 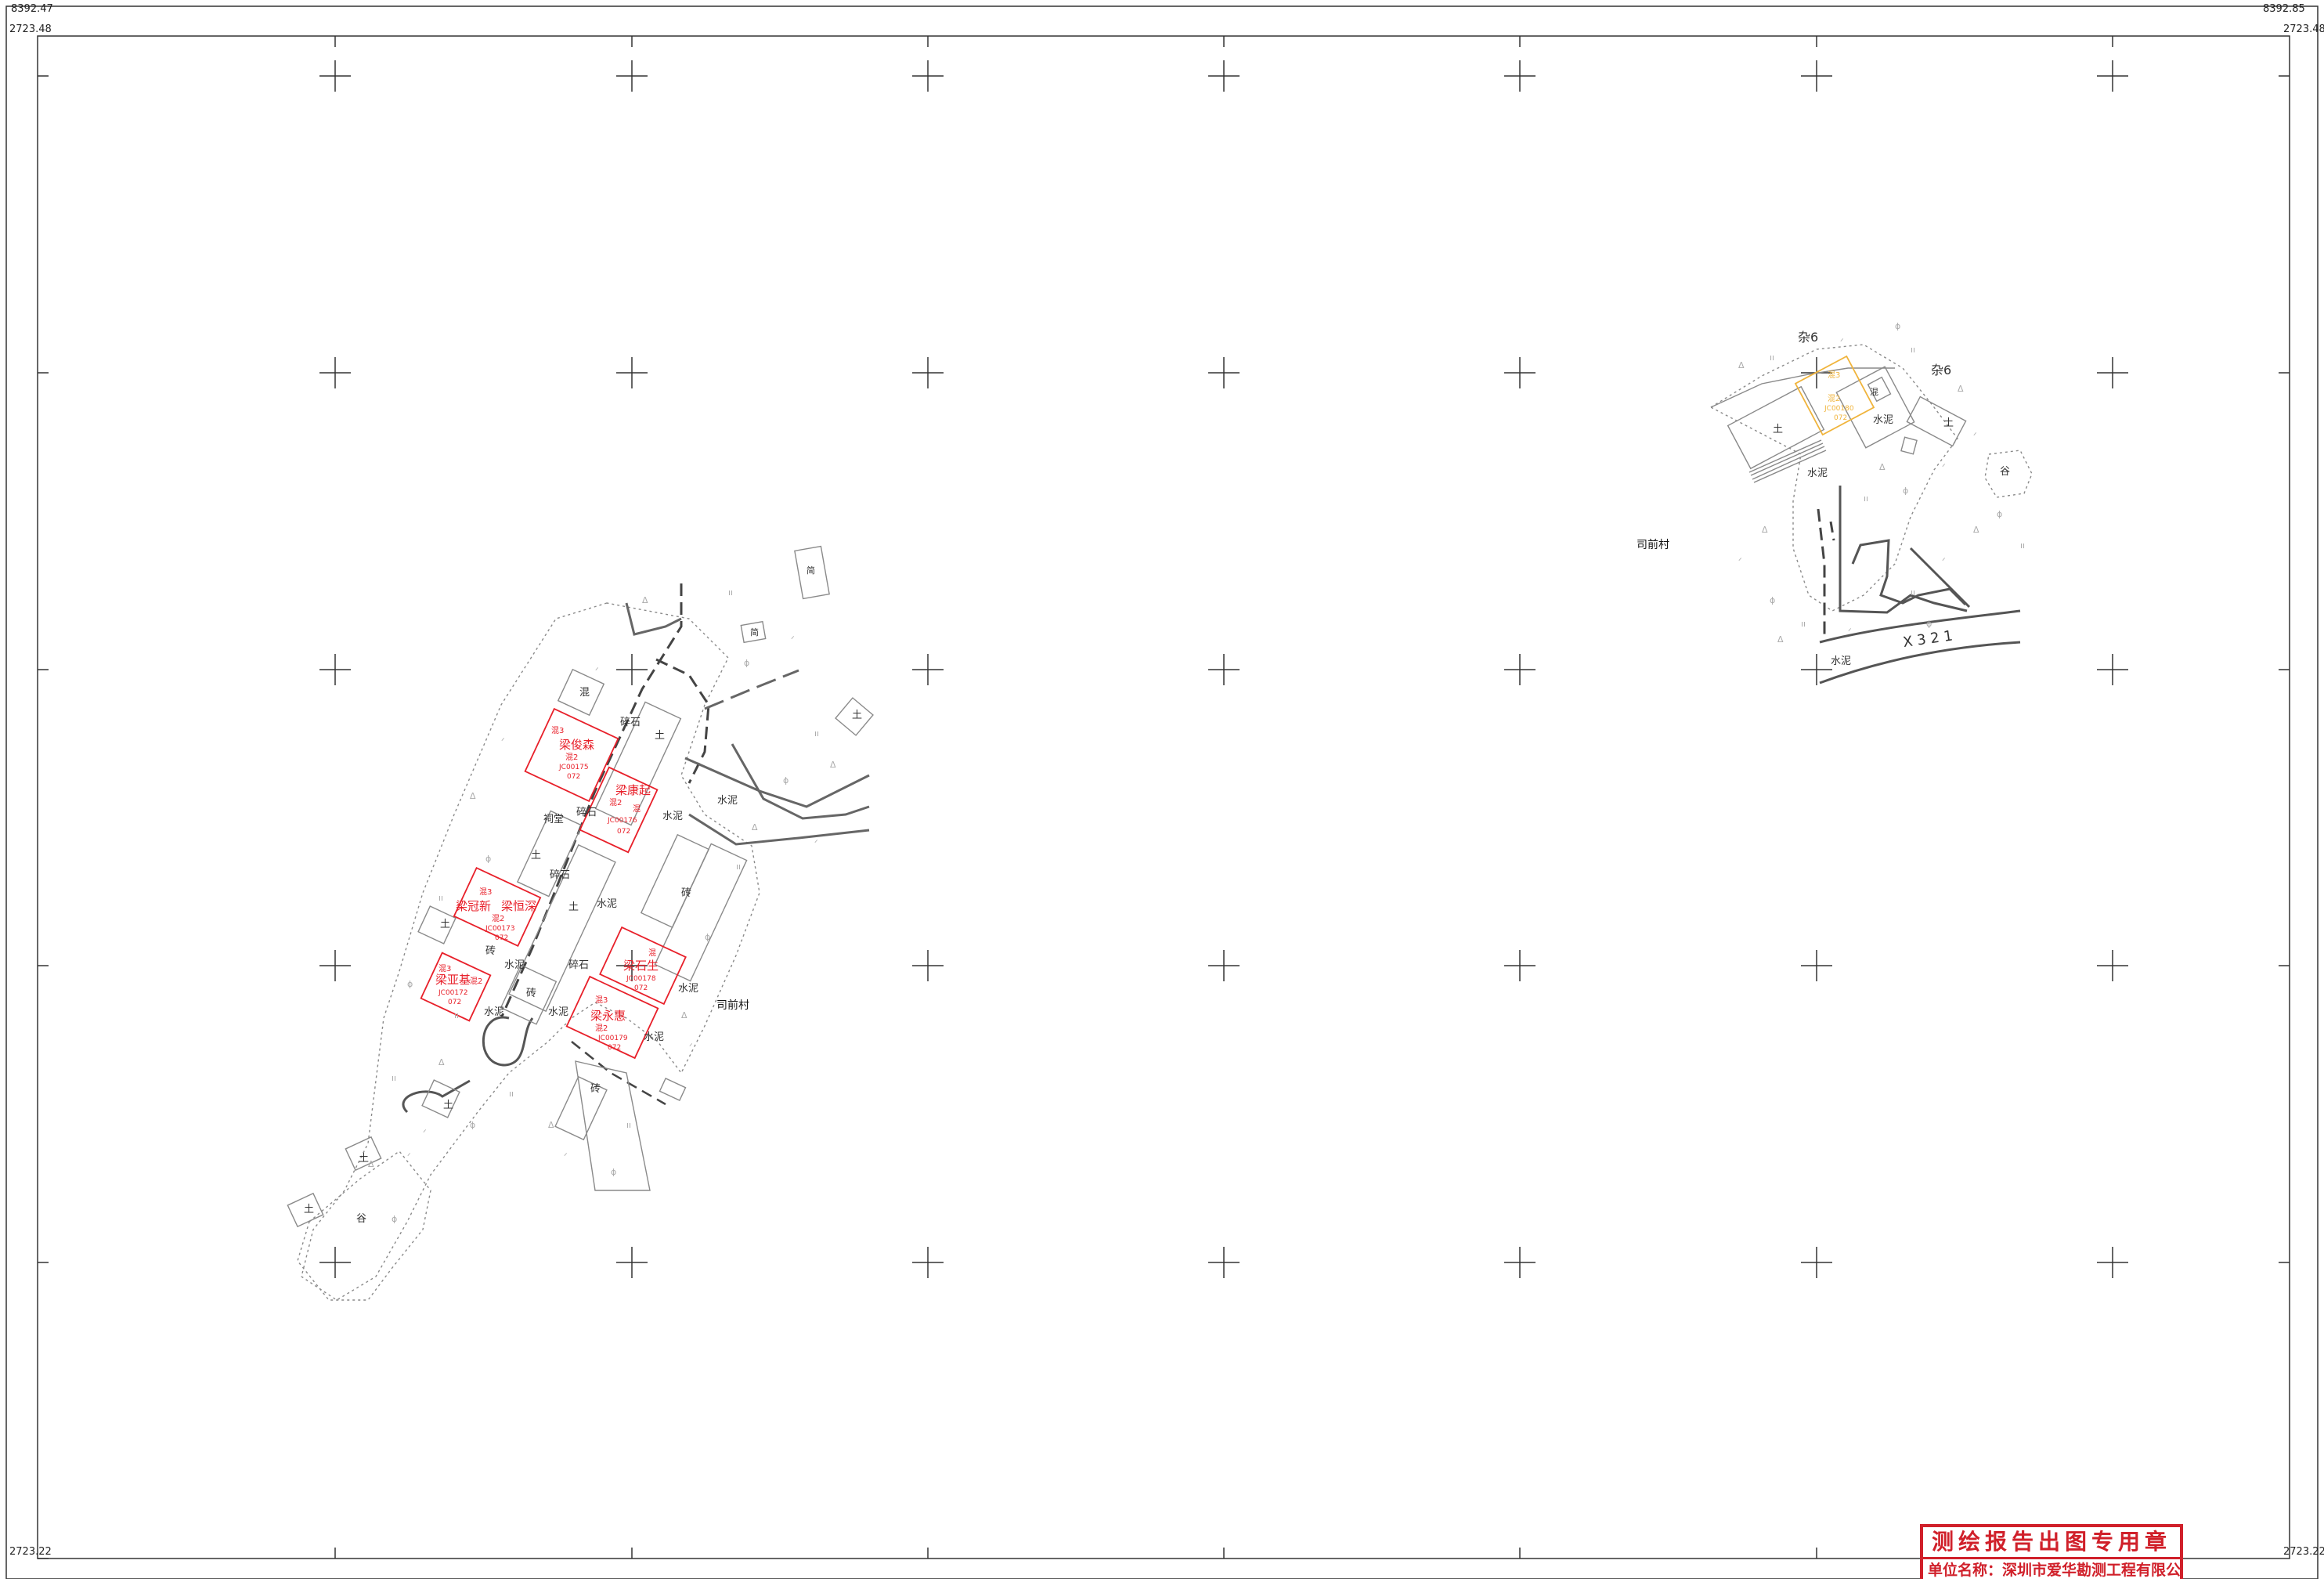 I want to click on parcel-owner: 梁永惠, so click(x=608, y=1016).